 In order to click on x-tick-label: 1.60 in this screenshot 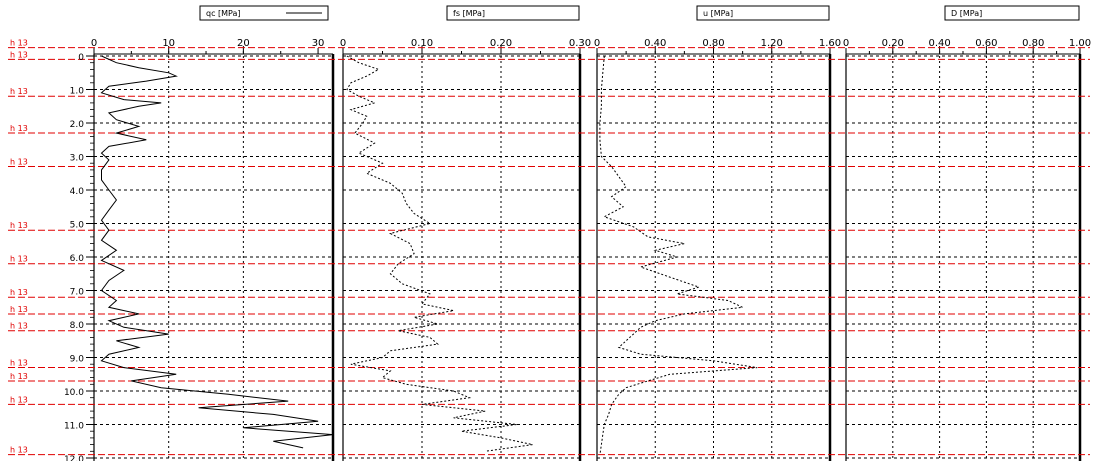, I will do `click(830, 43)`.